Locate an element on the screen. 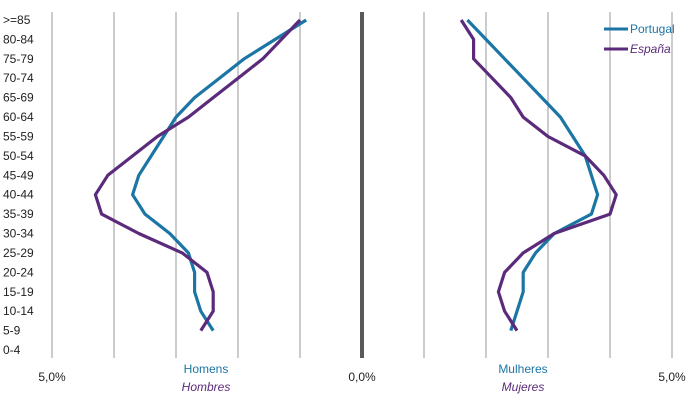 This screenshot has height=395, width=692. x-axis-tick-labels: 5,0% 0,0% 5,0% is located at coordinates (362, 377).